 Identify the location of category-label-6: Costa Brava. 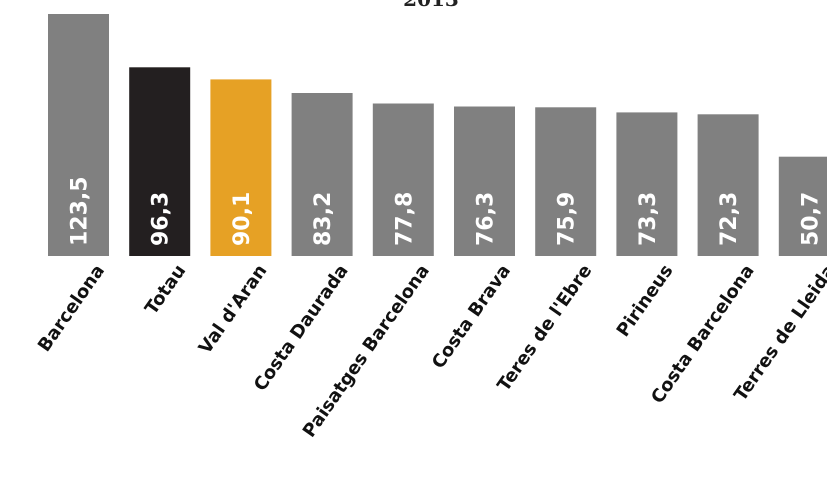
(471, 317).